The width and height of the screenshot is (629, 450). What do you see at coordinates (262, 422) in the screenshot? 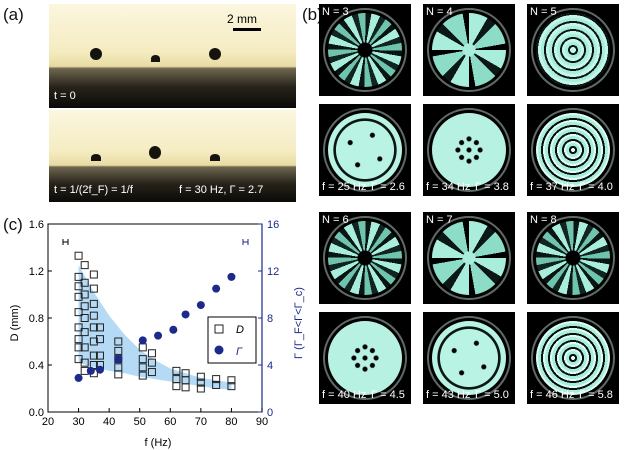
I see `x-tick-label: 90` at bounding box center [262, 422].